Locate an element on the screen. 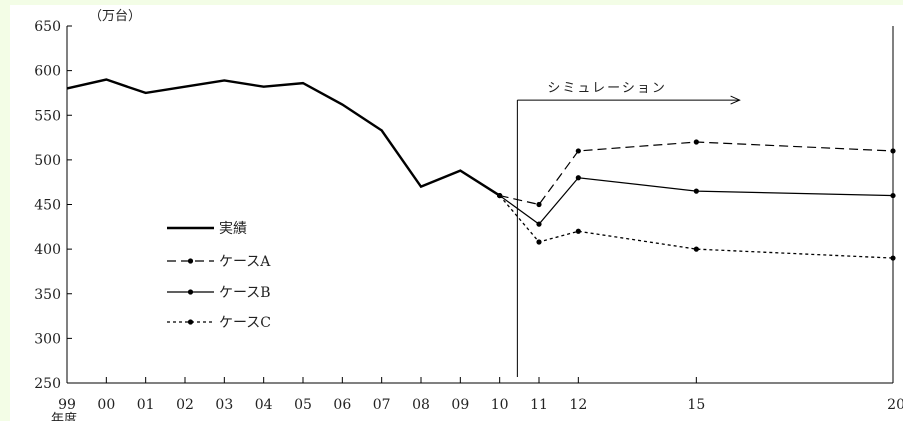 The image size is (903, 421). y-tick-label: 500 is located at coordinates (47, 161).